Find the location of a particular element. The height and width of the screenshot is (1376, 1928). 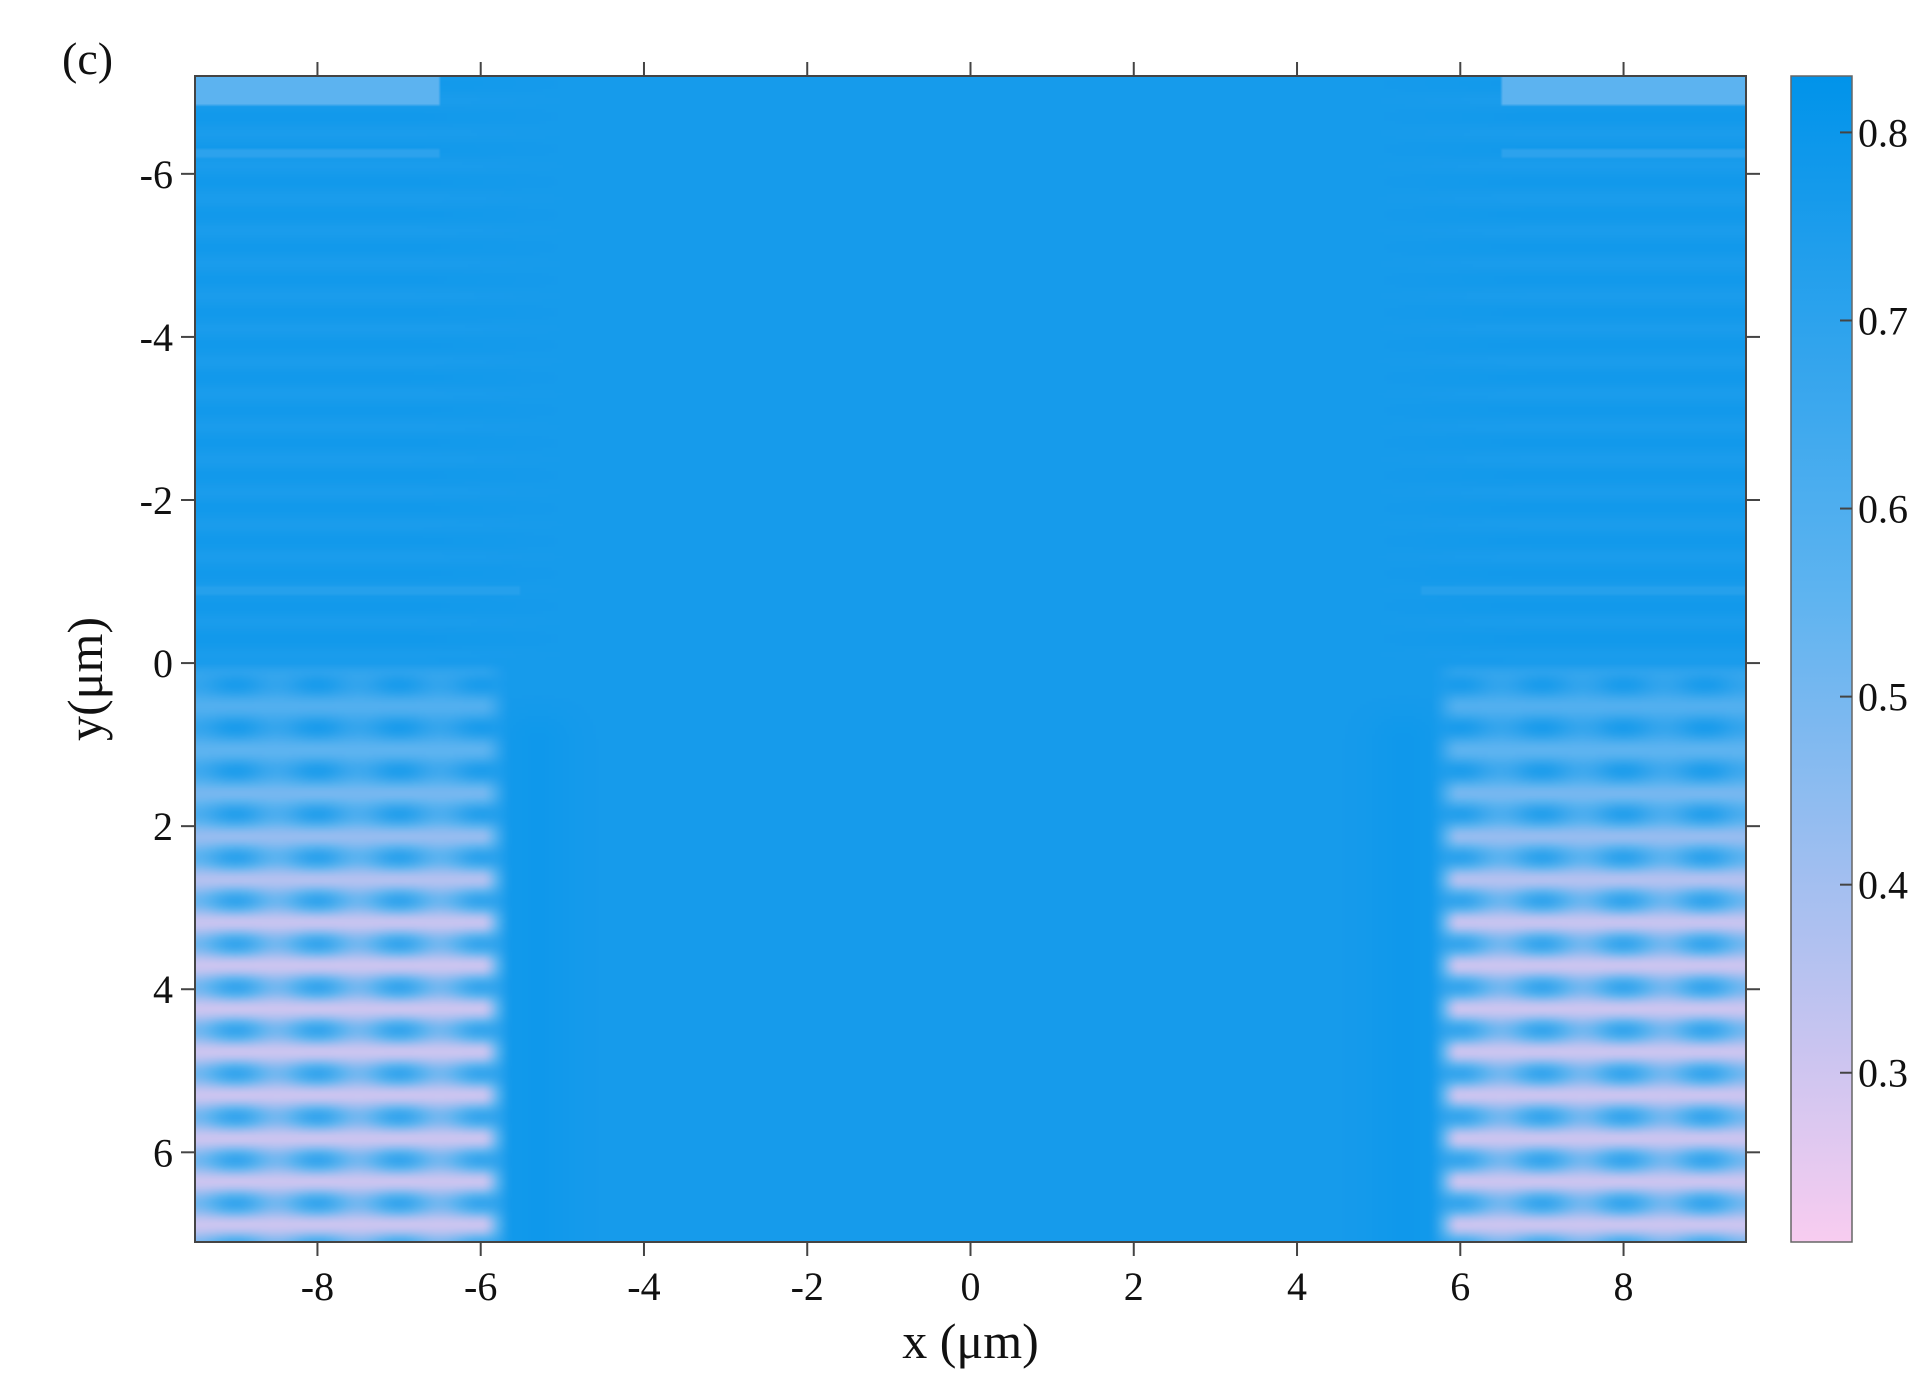

x-tick-label: 4 is located at coordinates (1297, 1286).